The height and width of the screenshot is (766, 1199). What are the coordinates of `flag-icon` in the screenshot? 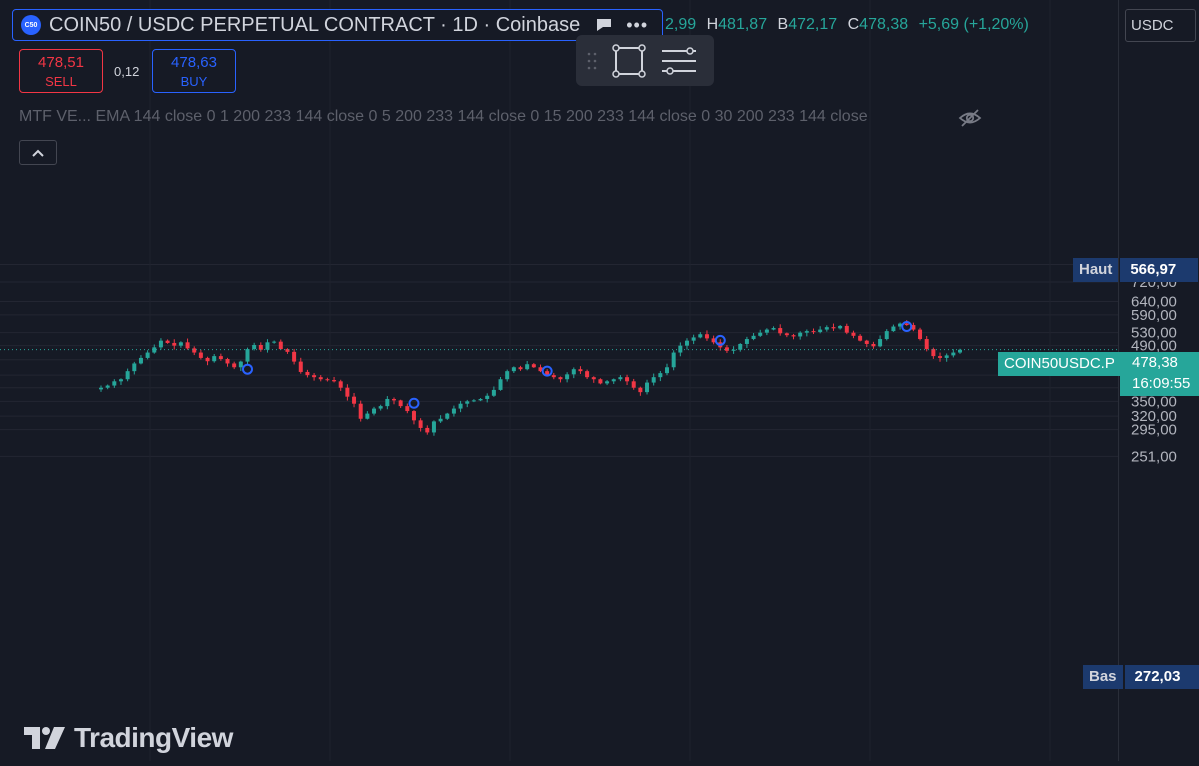 It's located at (604, 25).